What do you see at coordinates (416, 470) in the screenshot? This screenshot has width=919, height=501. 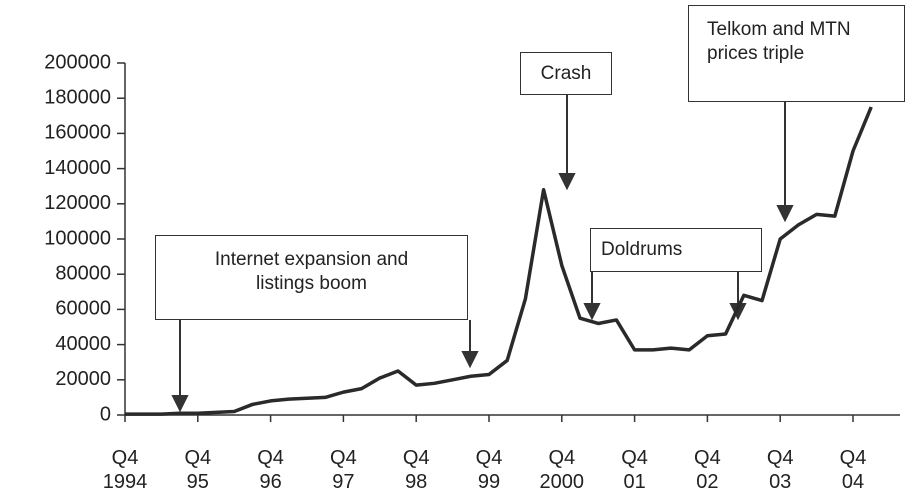 I see `x-tick-label: Q4 98` at bounding box center [416, 470].